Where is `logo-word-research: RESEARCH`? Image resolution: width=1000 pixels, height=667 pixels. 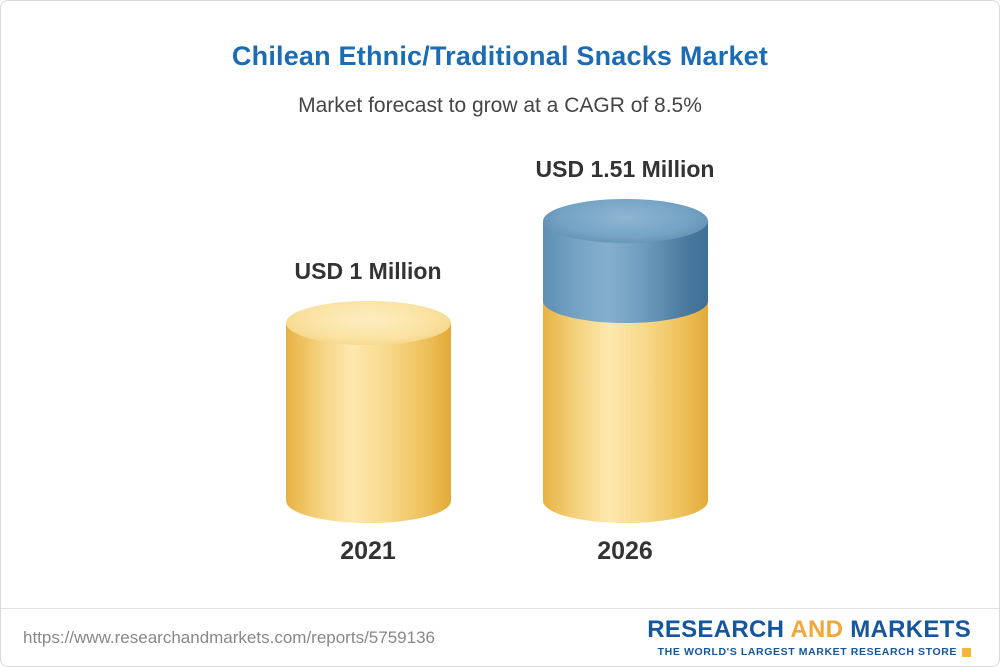 logo-word-research: RESEARCH is located at coordinates (716, 629).